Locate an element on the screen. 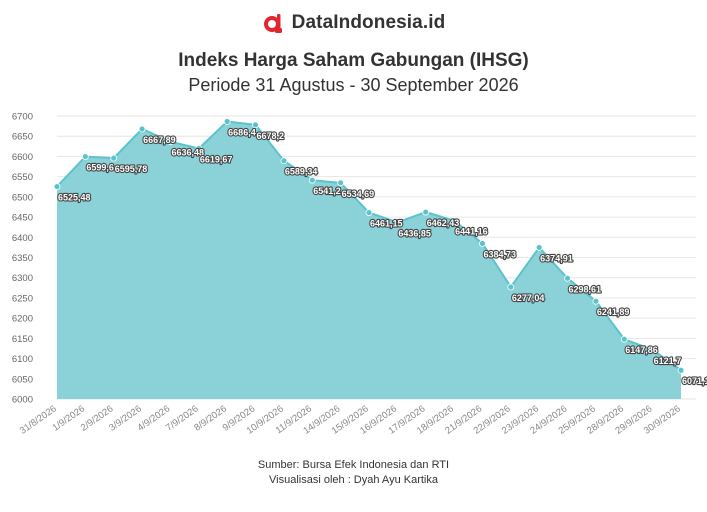  data-label: 6277,04 is located at coordinates (528, 298).